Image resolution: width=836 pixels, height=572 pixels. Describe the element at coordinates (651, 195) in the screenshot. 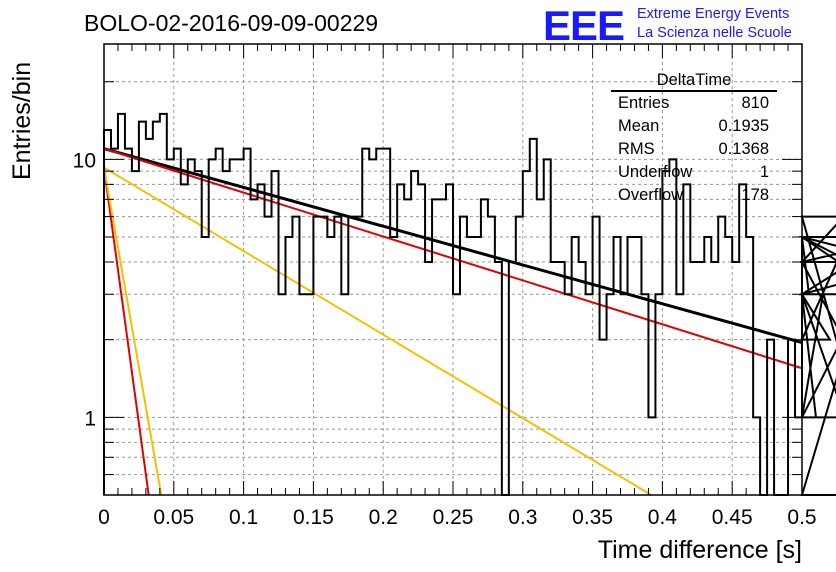

I see `stats-label: Overflow` at that location.